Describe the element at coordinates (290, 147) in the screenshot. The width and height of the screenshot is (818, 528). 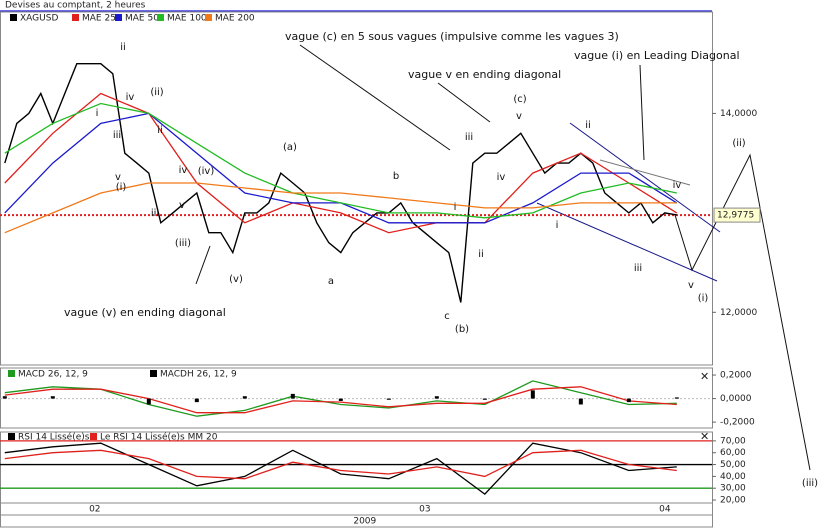
I see `wave-label: (a)` at that location.